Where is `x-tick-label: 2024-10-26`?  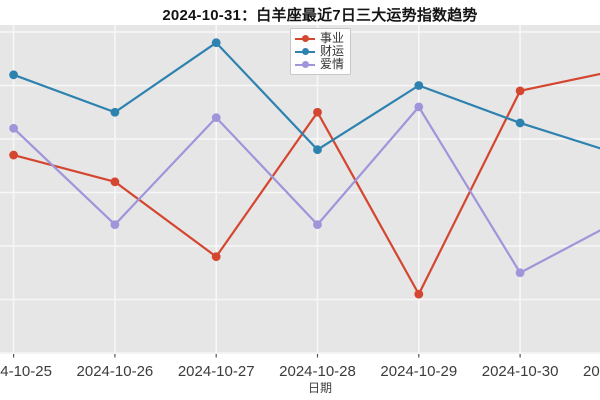 x-tick-label: 2024-10-26 is located at coordinates (115, 371).